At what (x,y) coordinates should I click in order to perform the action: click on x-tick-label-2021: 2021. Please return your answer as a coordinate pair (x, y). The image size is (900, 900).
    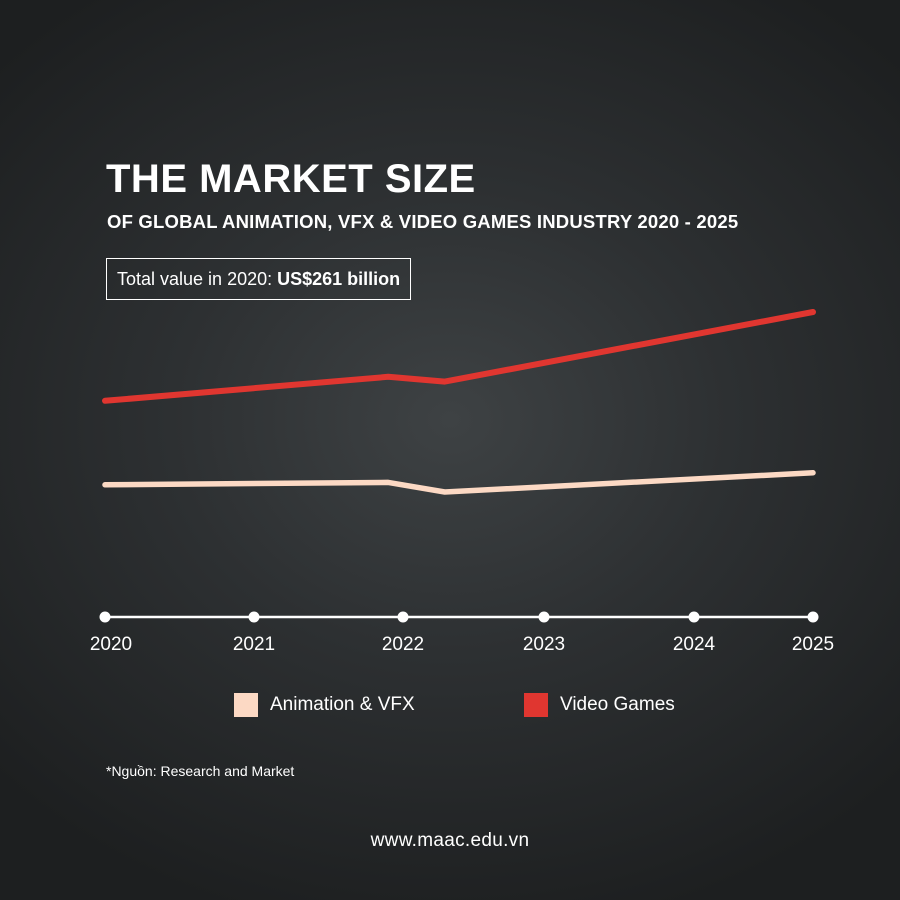
    Looking at the image, I should click on (254, 644).